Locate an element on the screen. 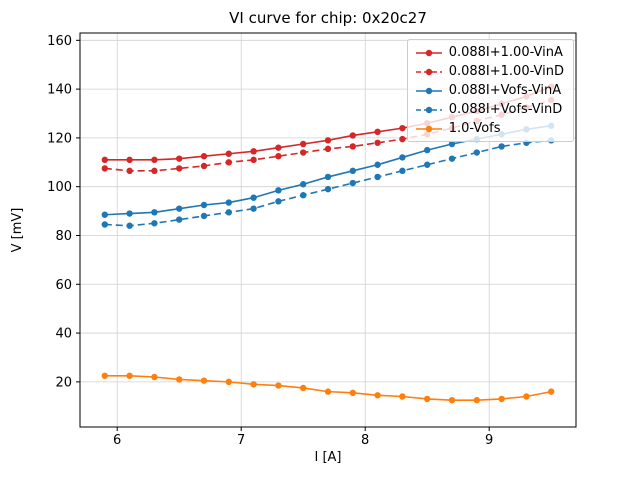 The width and height of the screenshot is (640, 480). legend-label: 0.088I+1.00-VinD is located at coordinates (506, 71).